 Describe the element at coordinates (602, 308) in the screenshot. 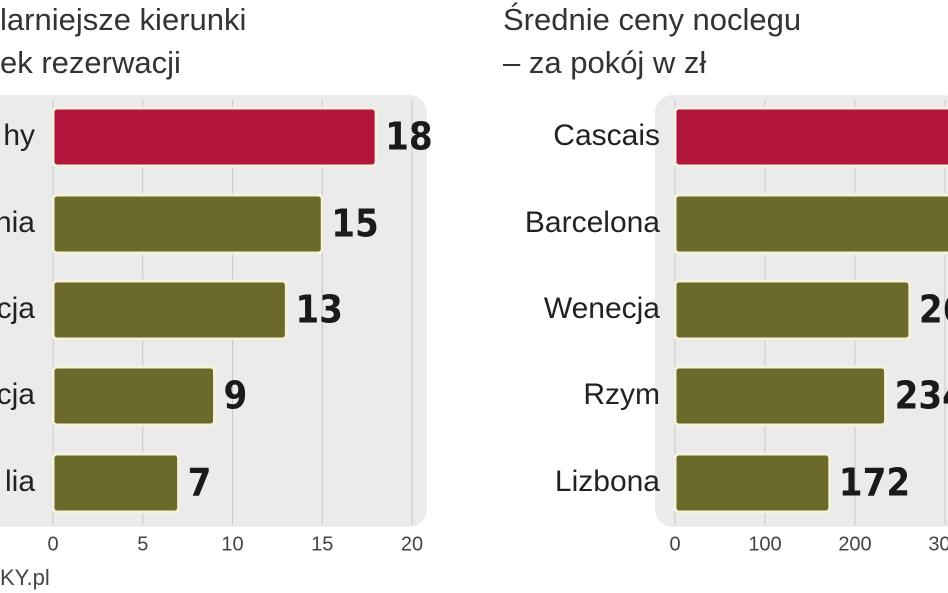

I see `category-label: Wenecja` at that location.